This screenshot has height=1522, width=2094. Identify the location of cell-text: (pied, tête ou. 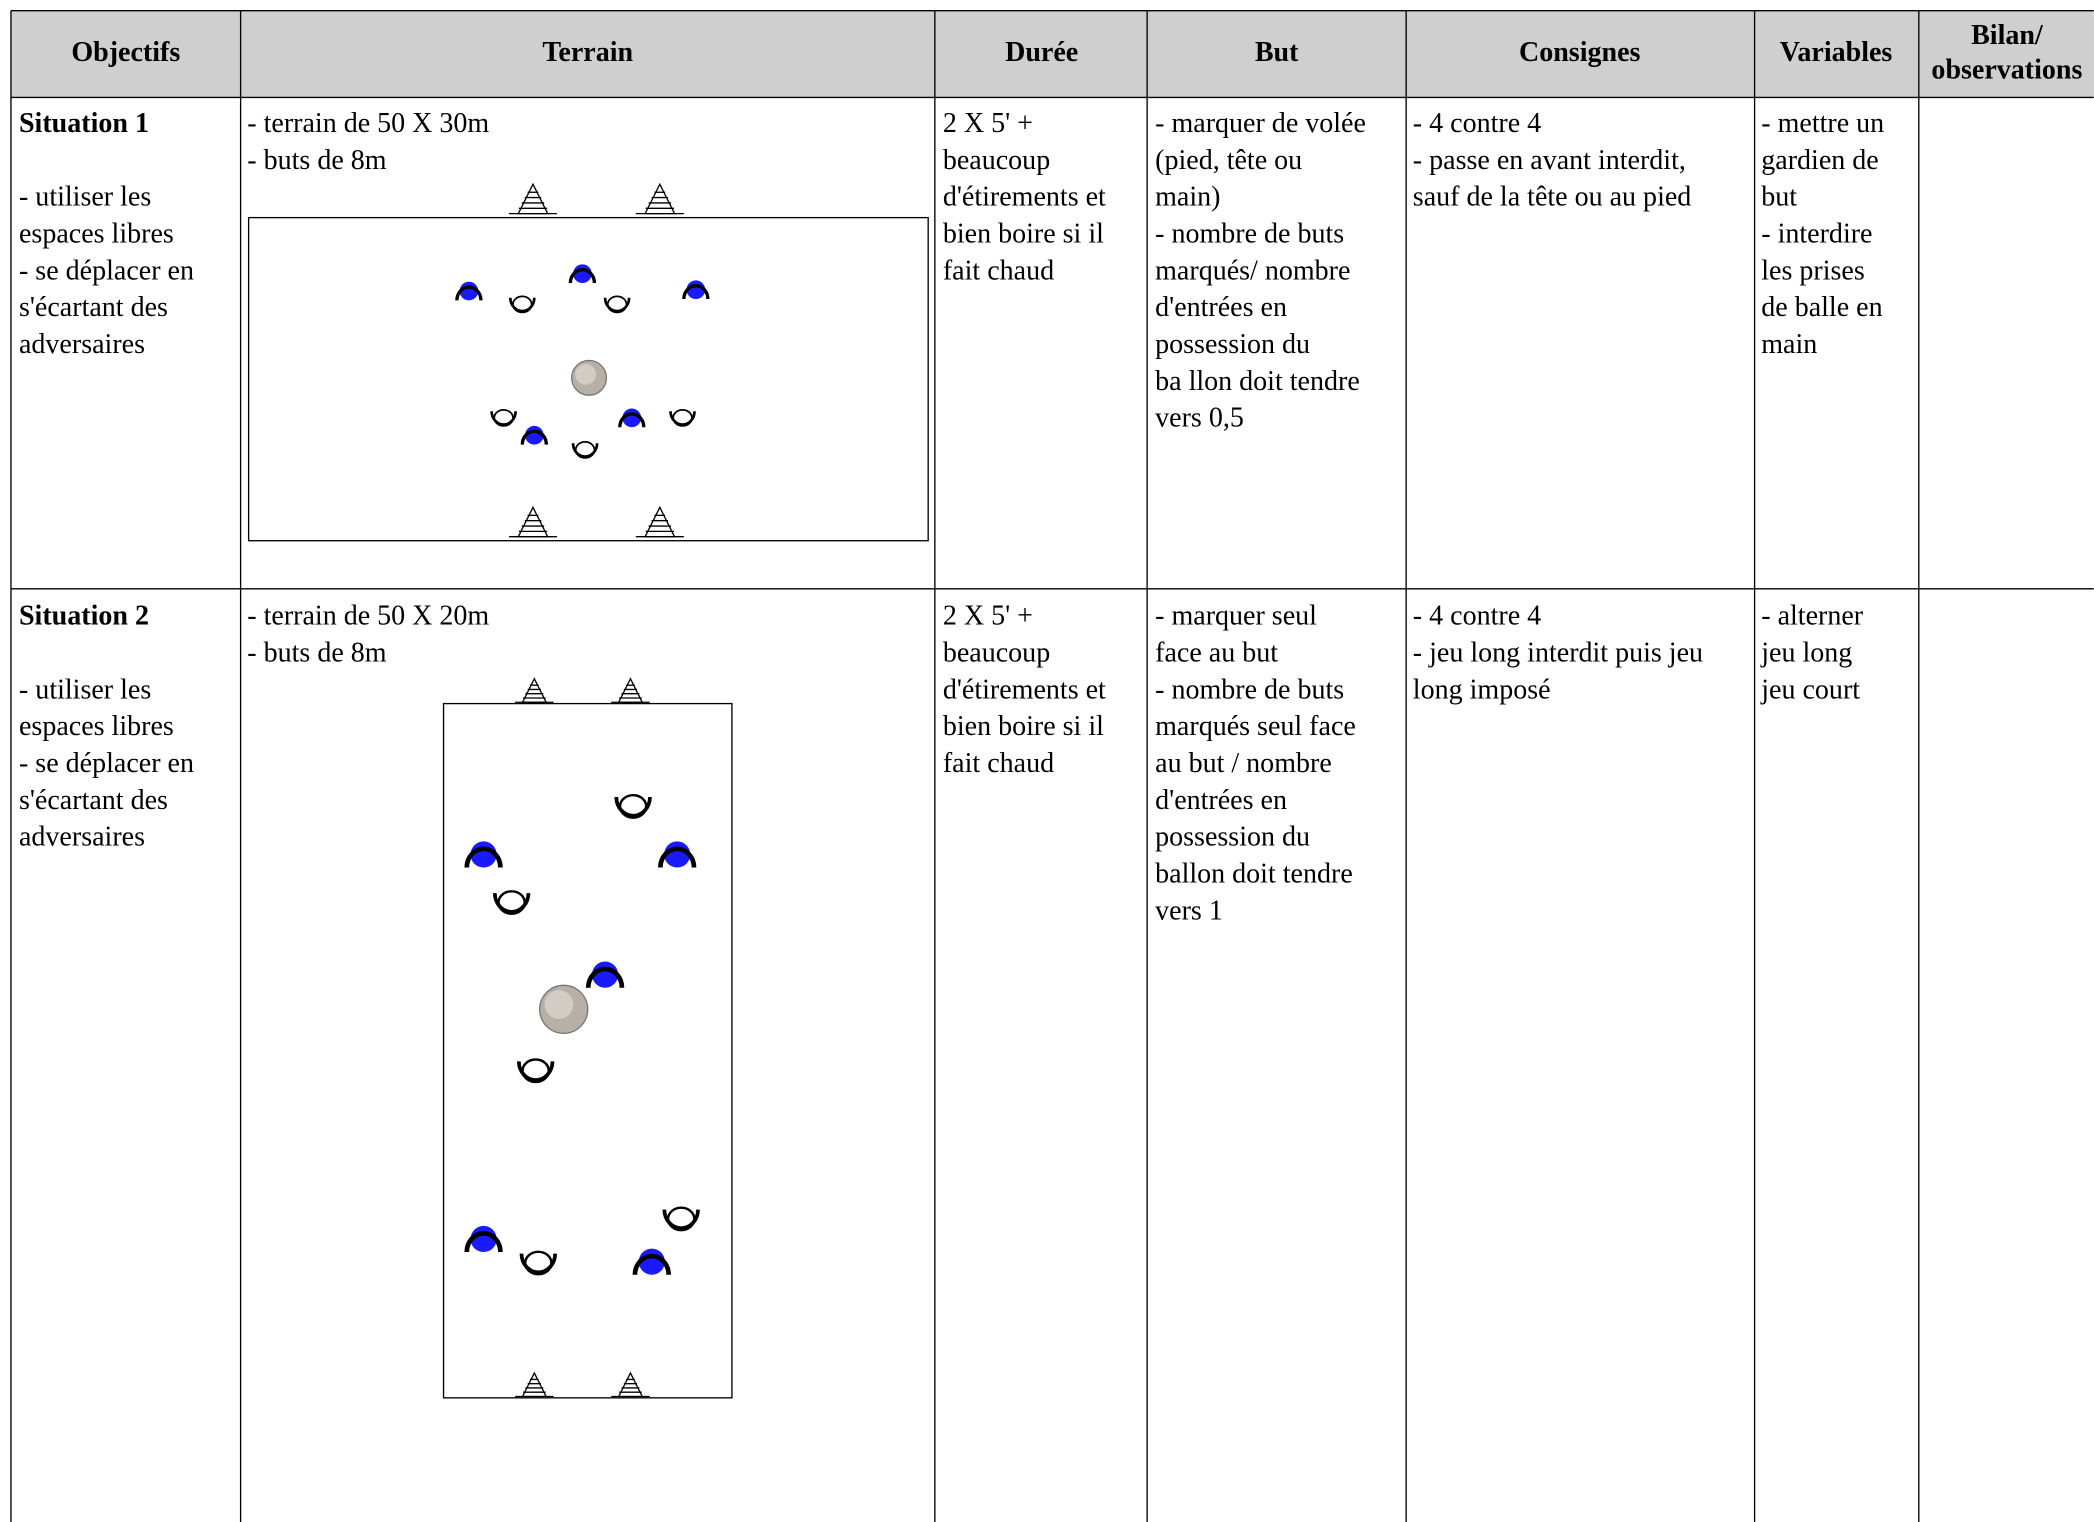
(1228, 160).